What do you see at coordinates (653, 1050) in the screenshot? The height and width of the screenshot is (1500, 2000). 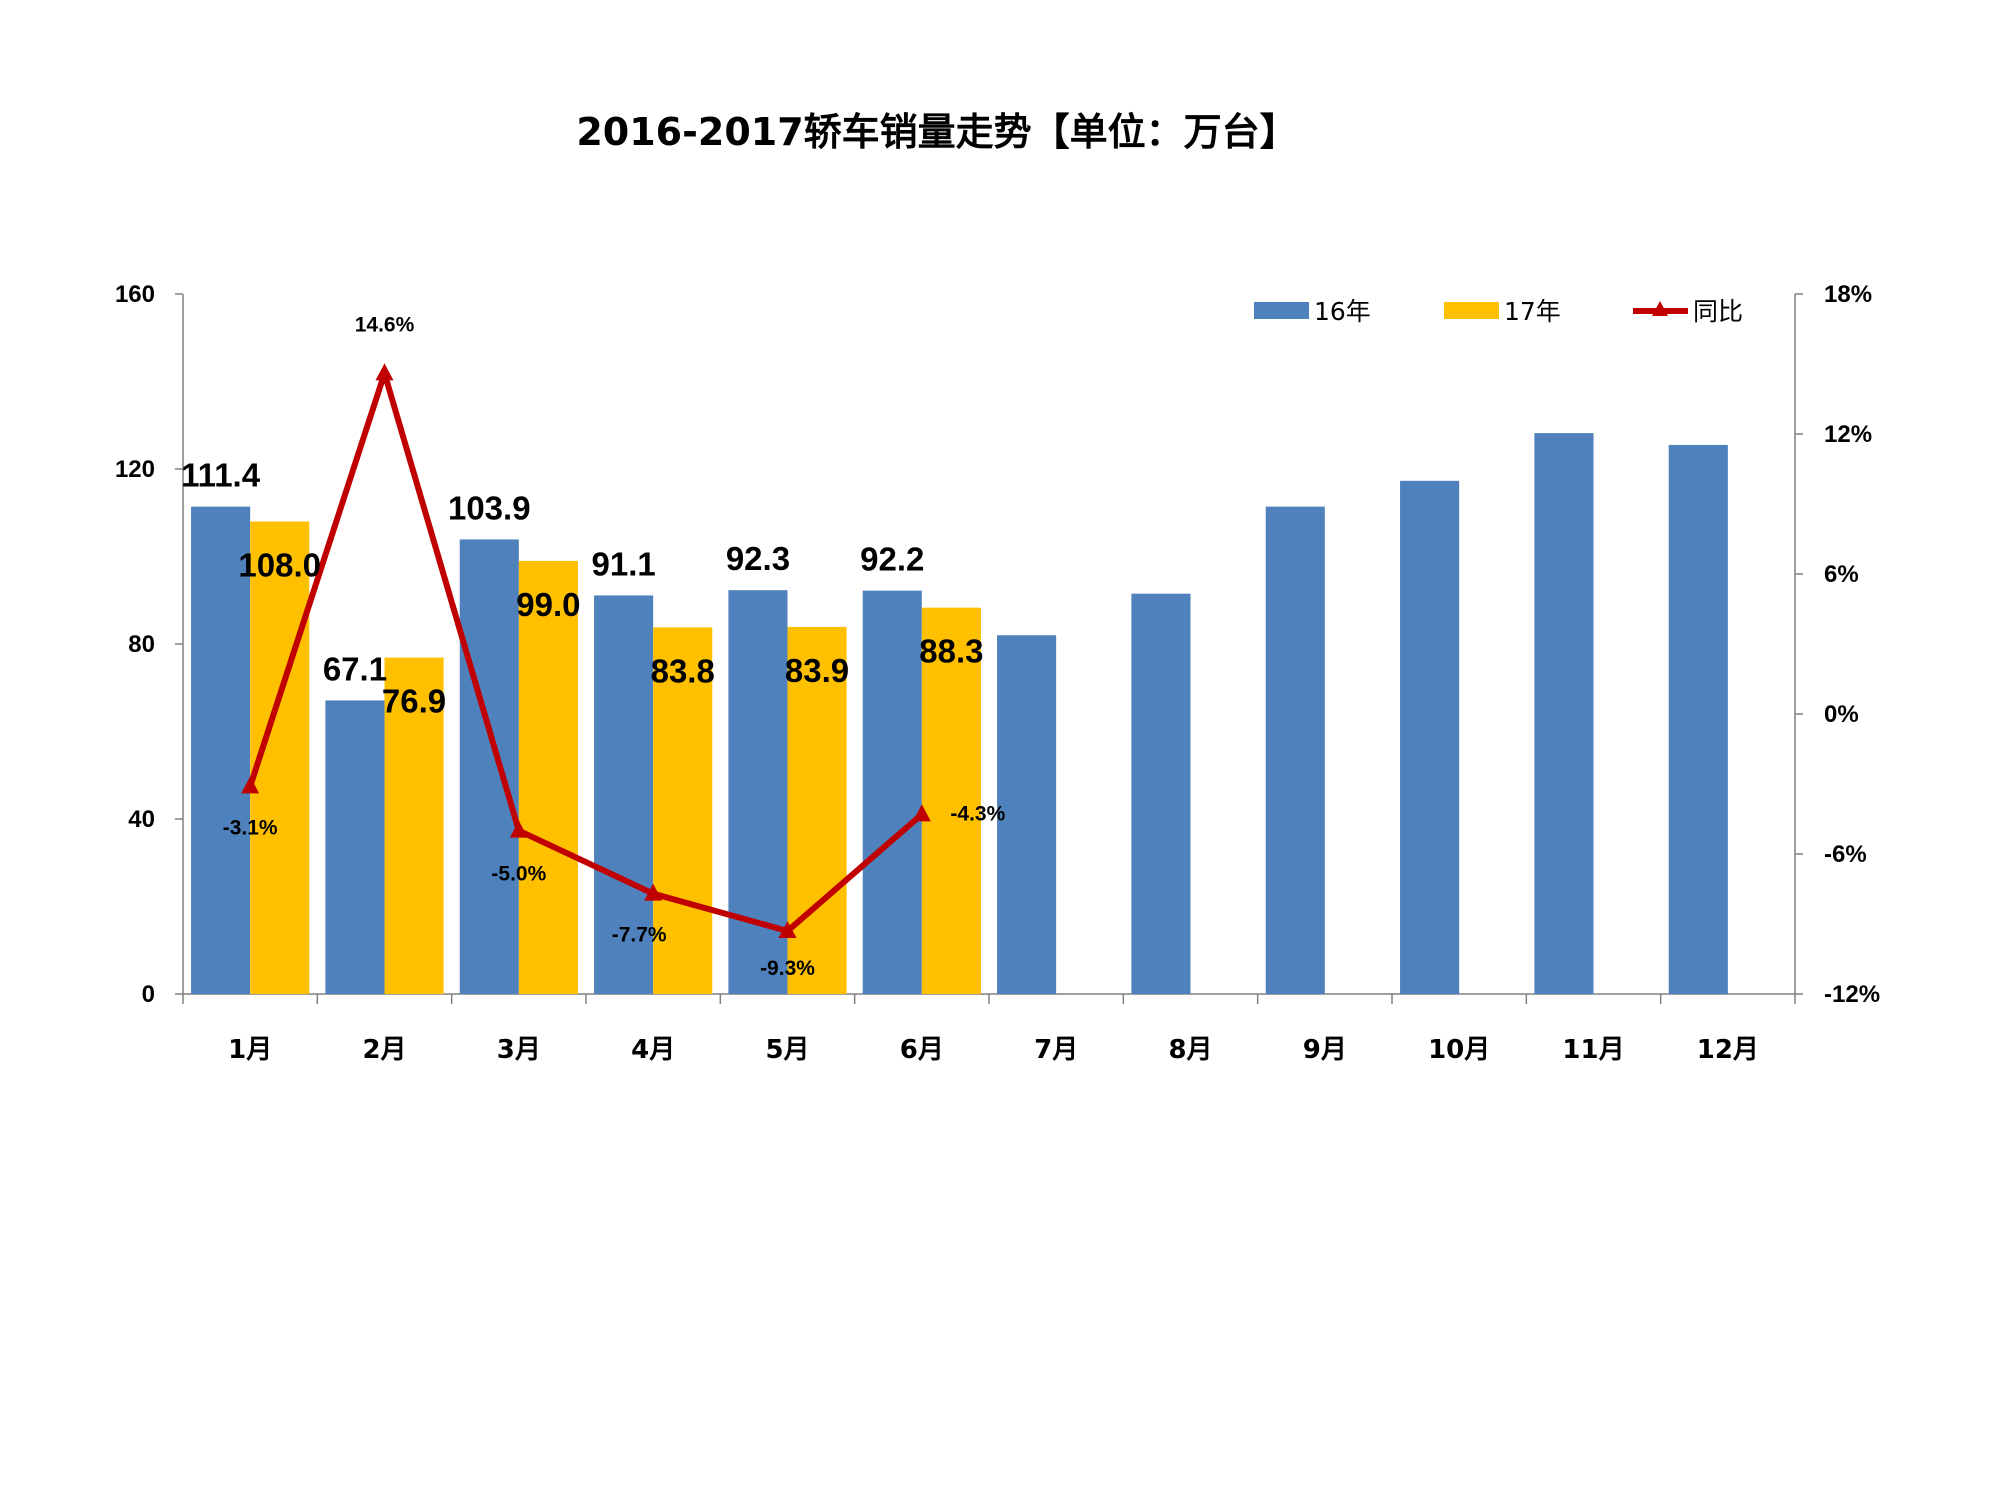 I see `x-tick-label: 4月` at bounding box center [653, 1050].